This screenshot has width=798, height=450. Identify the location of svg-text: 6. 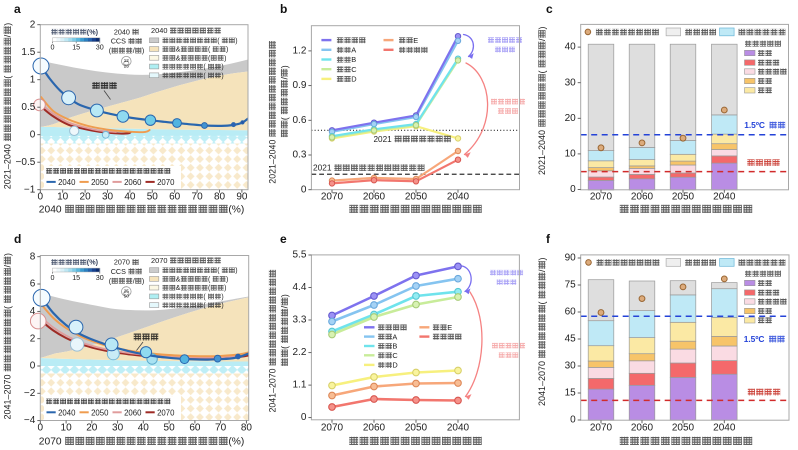
(33, 284).